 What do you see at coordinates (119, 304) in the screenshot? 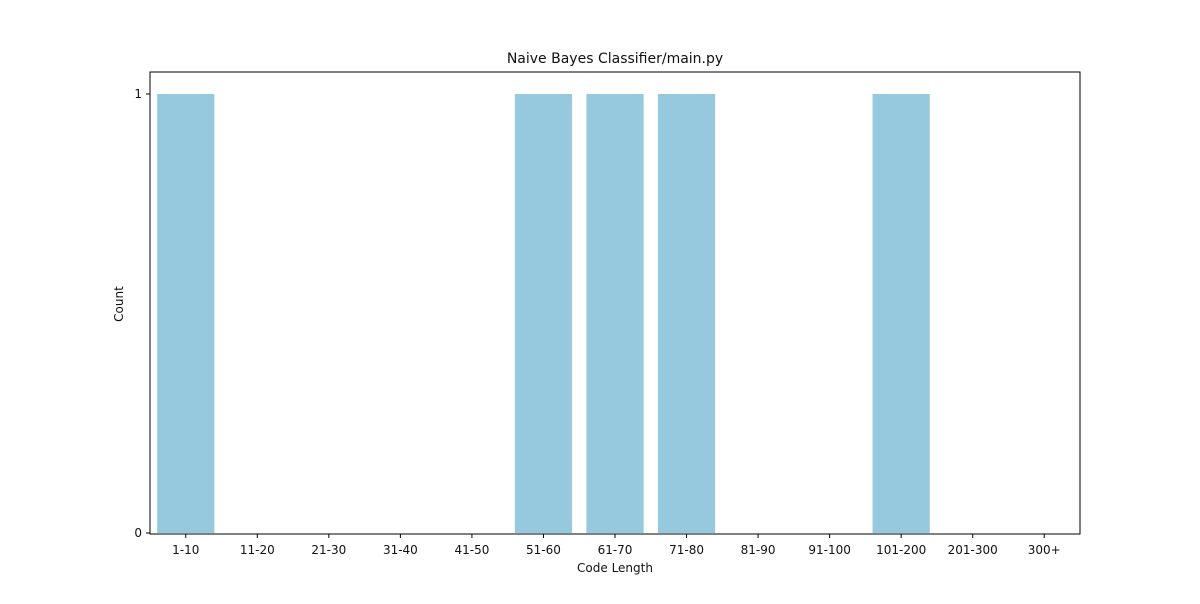
I see `y-axis-label: Count` at bounding box center [119, 304].